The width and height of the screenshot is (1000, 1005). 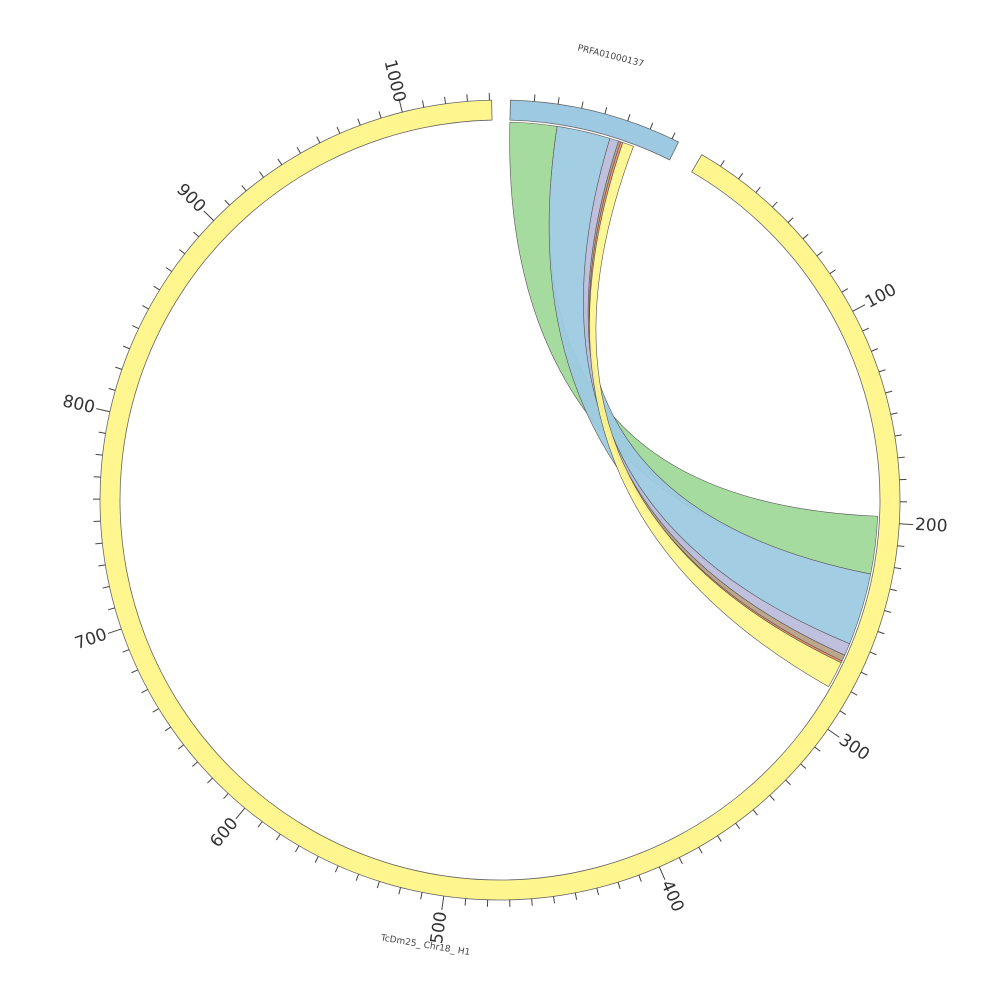 What do you see at coordinates (854, 747) in the screenshot?
I see `tick-label-300: 300` at bounding box center [854, 747].